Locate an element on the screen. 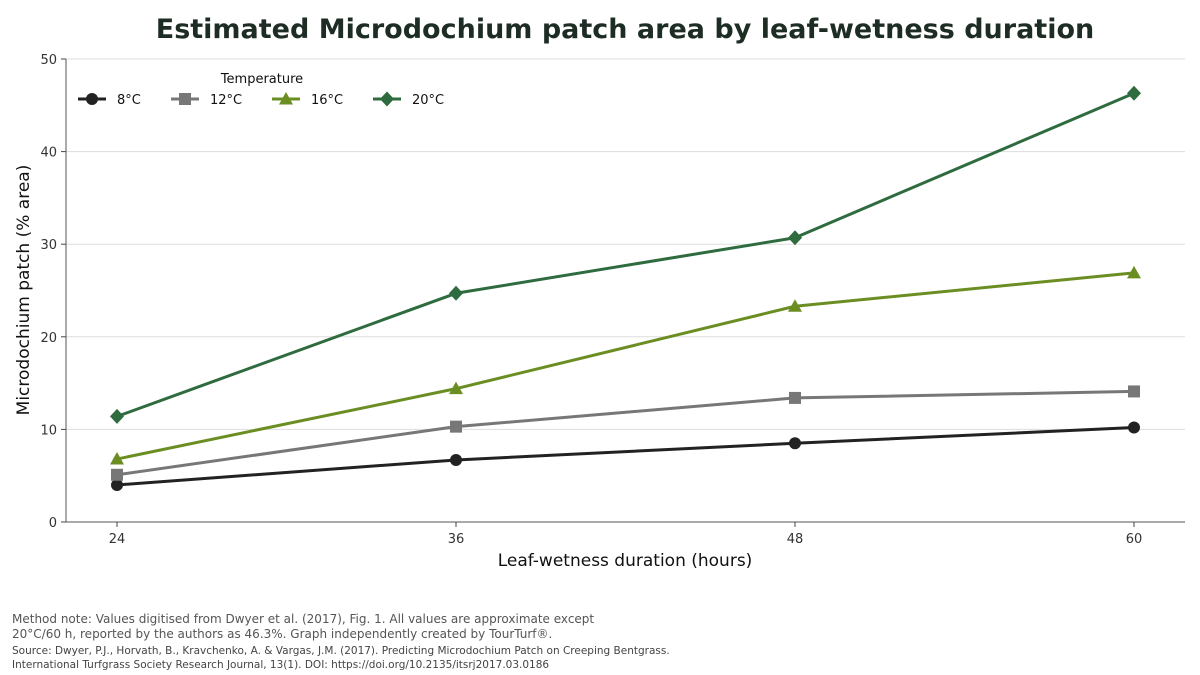  y-tick-label: 0 is located at coordinates (53, 523).